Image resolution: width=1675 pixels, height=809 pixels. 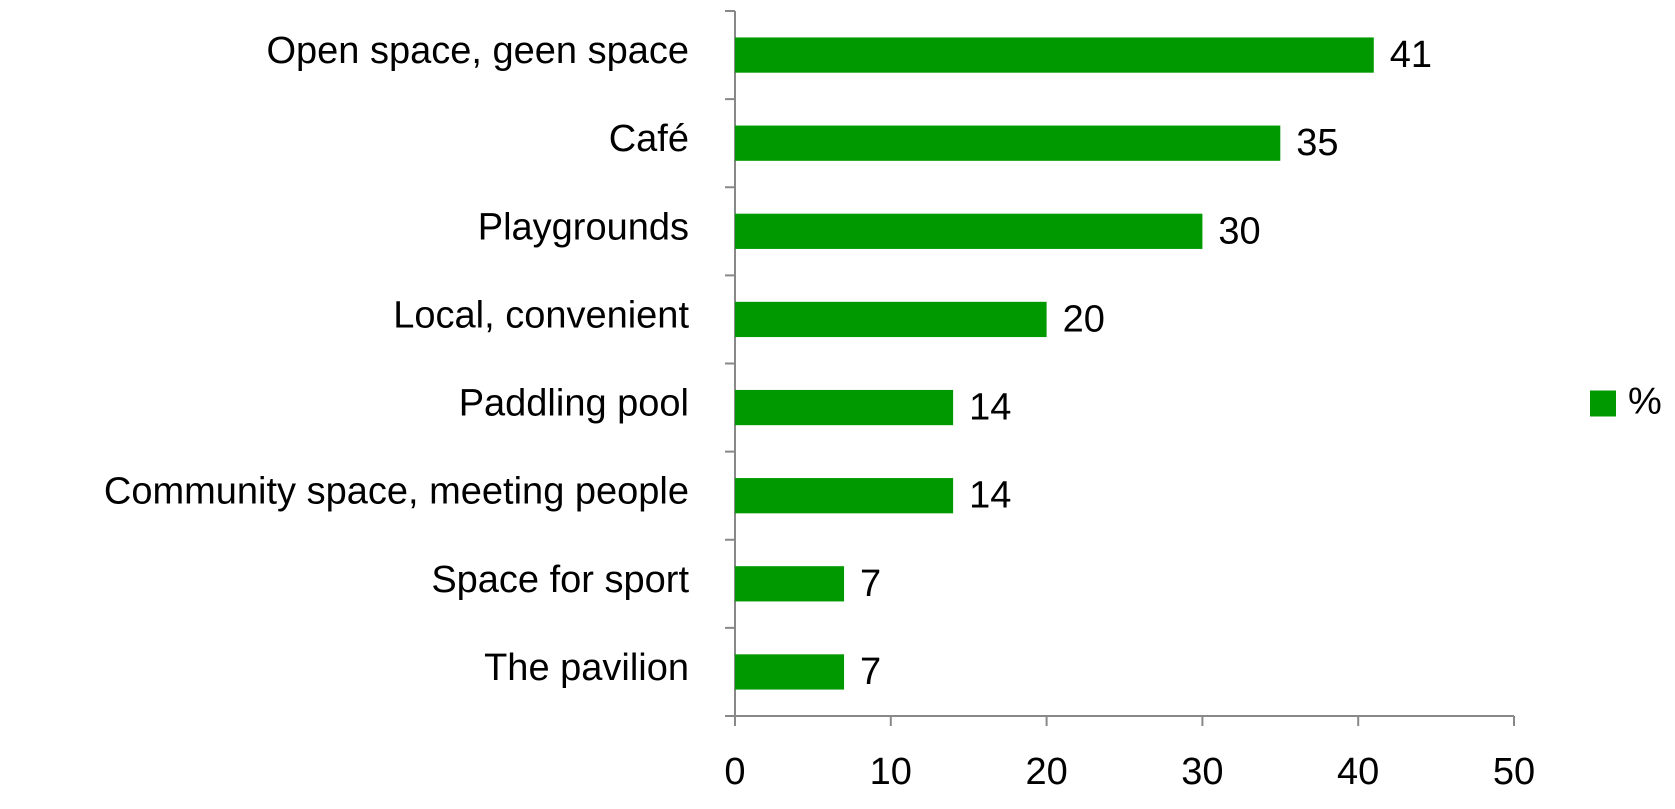 I want to click on y-tick-label: Local, convenient, so click(x=541, y=315).